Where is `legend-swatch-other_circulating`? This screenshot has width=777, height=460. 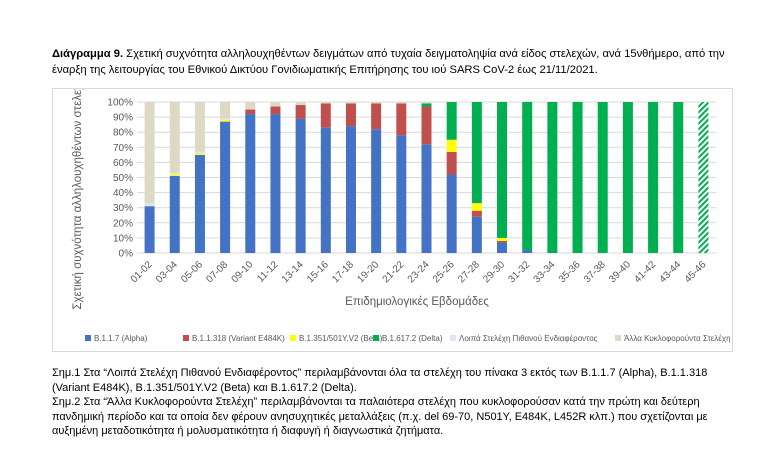
legend-swatch-other_circulating is located at coordinates (618, 338).